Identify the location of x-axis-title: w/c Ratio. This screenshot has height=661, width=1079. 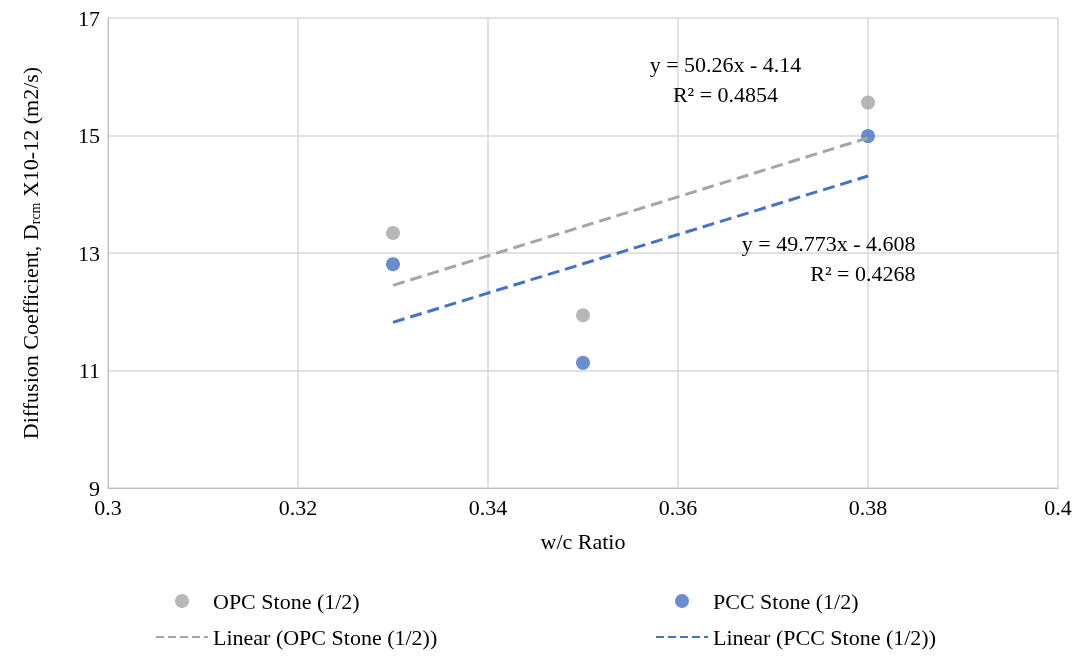
(583, 541).